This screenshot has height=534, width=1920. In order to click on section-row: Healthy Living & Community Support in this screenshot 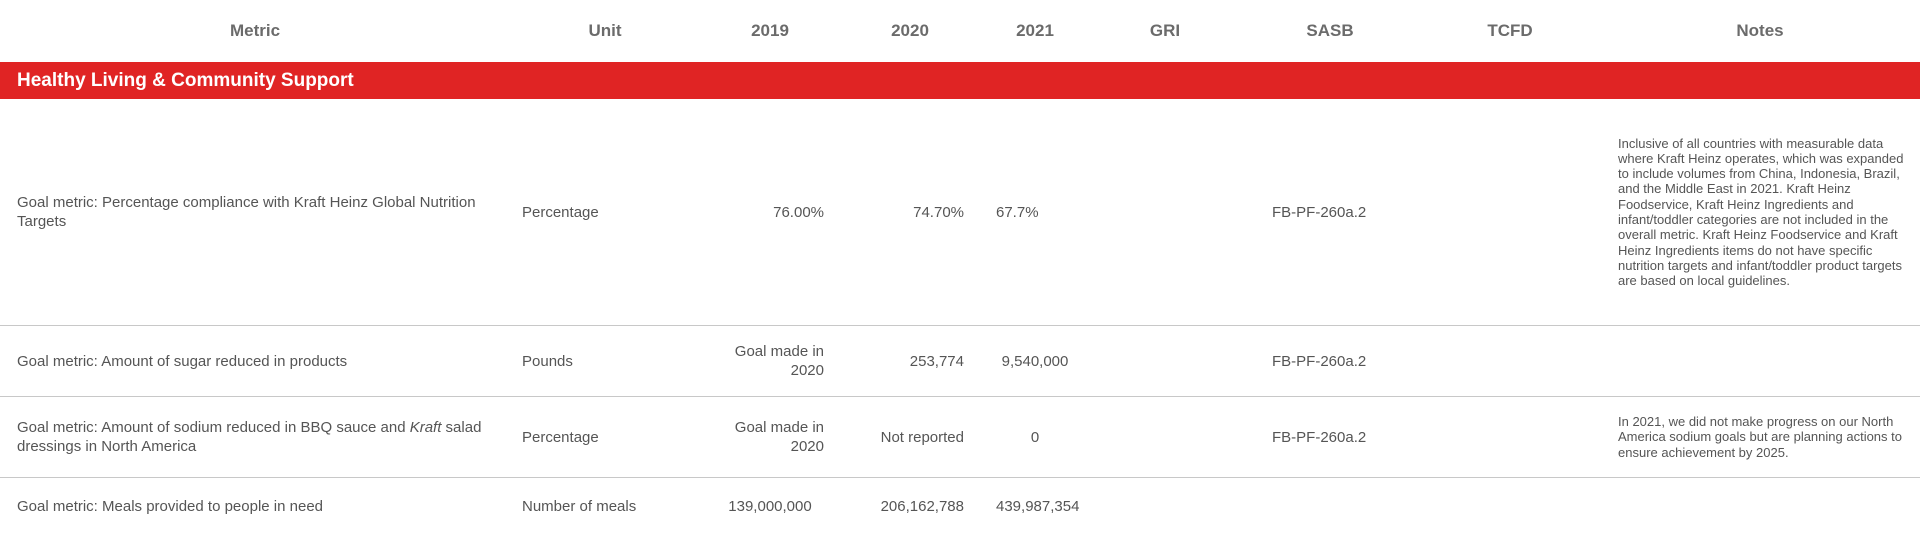, I will do `click(960, 80)`.